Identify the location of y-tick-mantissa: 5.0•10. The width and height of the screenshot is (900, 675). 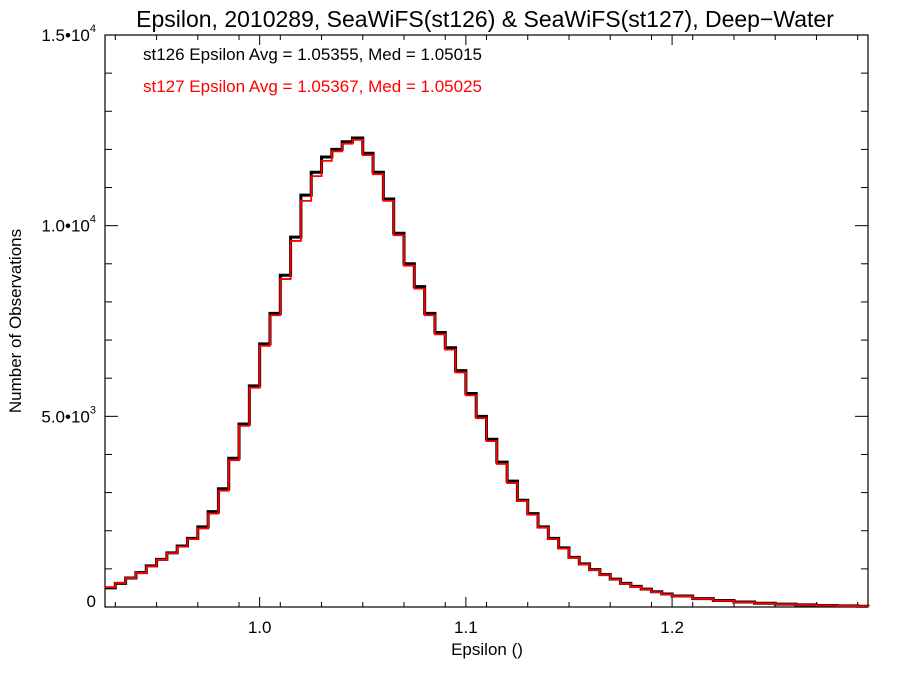
(65, 416).